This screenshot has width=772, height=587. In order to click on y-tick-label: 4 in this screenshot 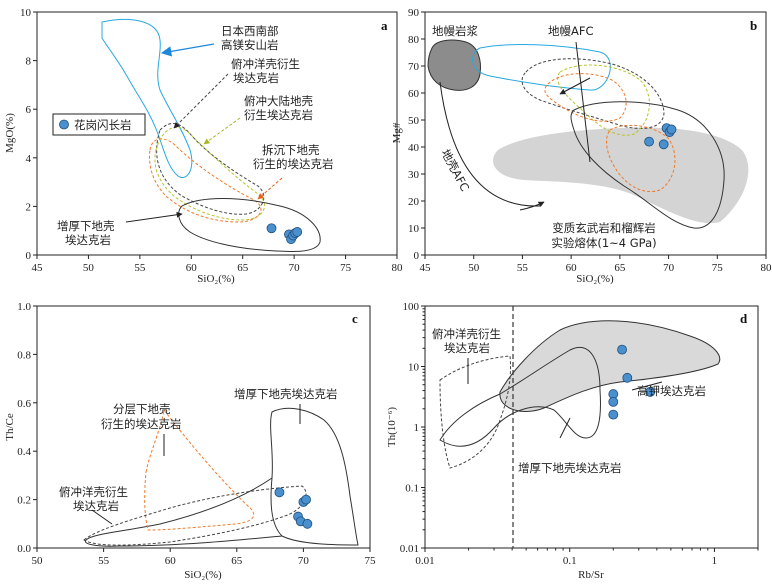, I will do `click(29, 159)`.